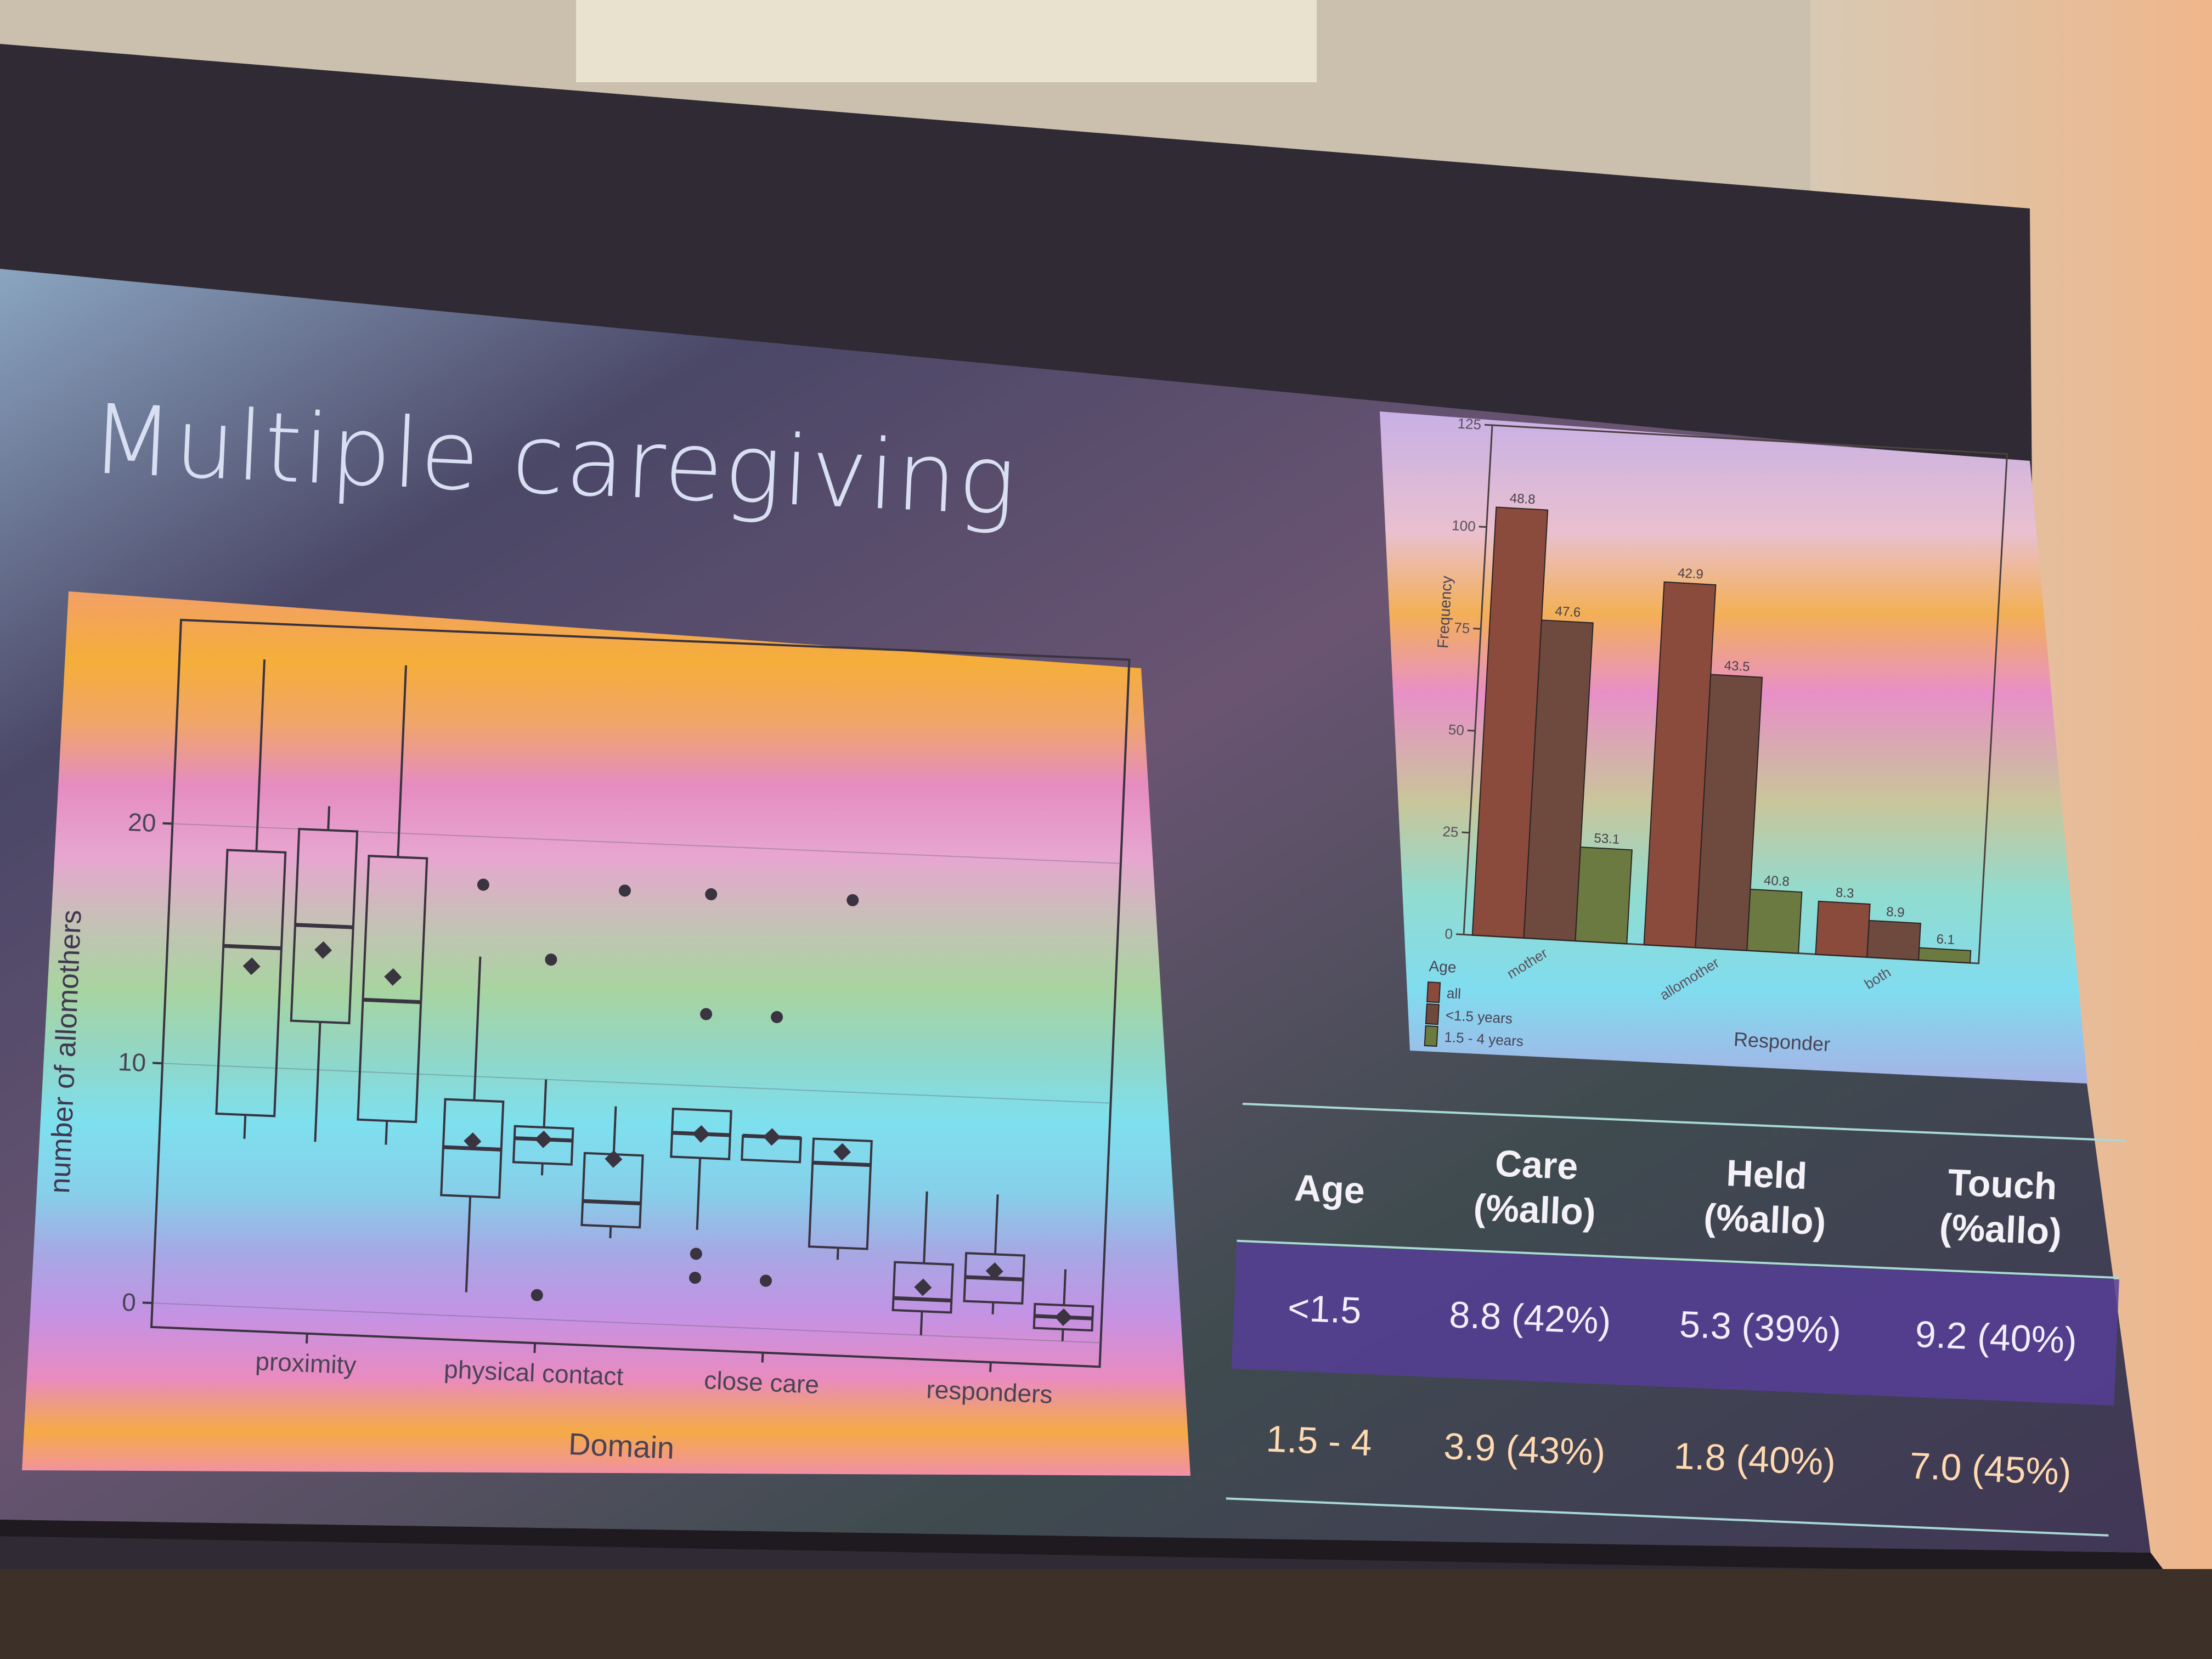 Image resolution: width=2212 pixels, height=1659 pixels. I want to click on y-tick-label: 20, so click(141, 823).